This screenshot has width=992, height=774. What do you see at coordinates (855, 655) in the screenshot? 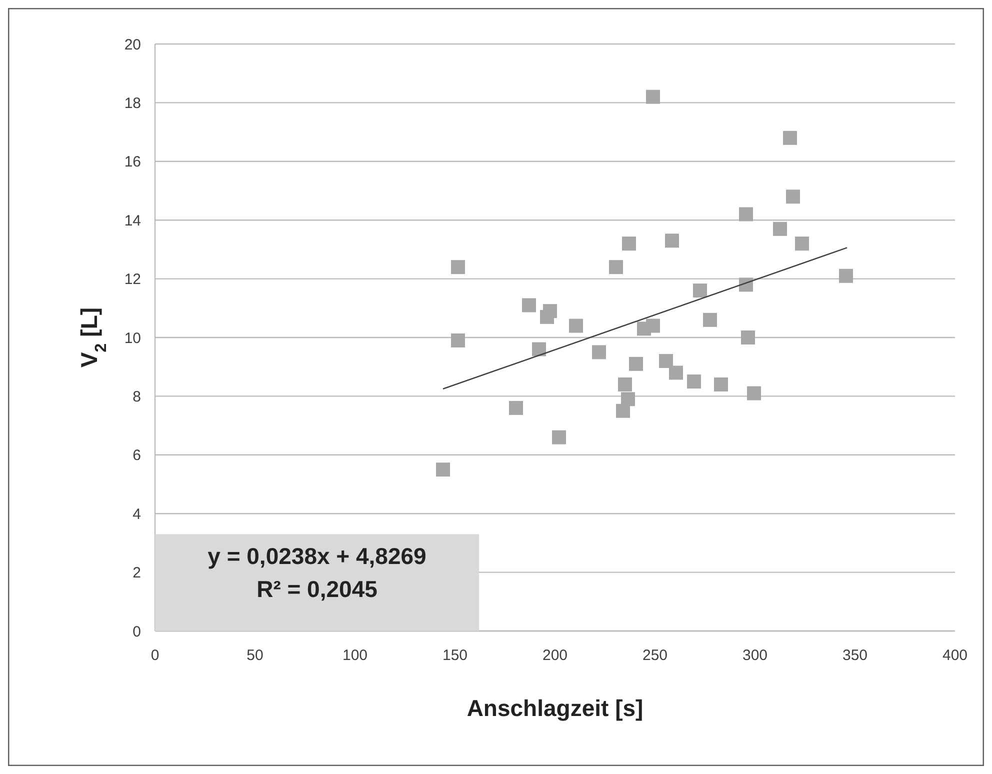
I see `x-tick-label: 350` at bounding box center [855, 655].